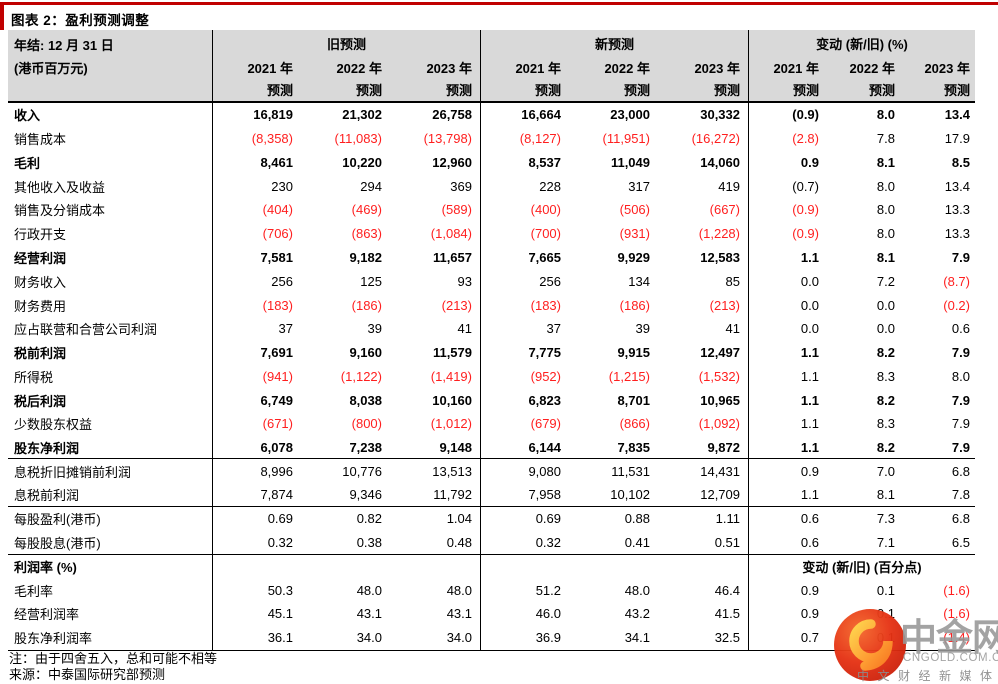 The width and height of the screenshot is (998, 684). What do you see at coordinates (447, 139) in the screenshot?
I see `value-cell: (13,798)` at bounding box center [447, 139].